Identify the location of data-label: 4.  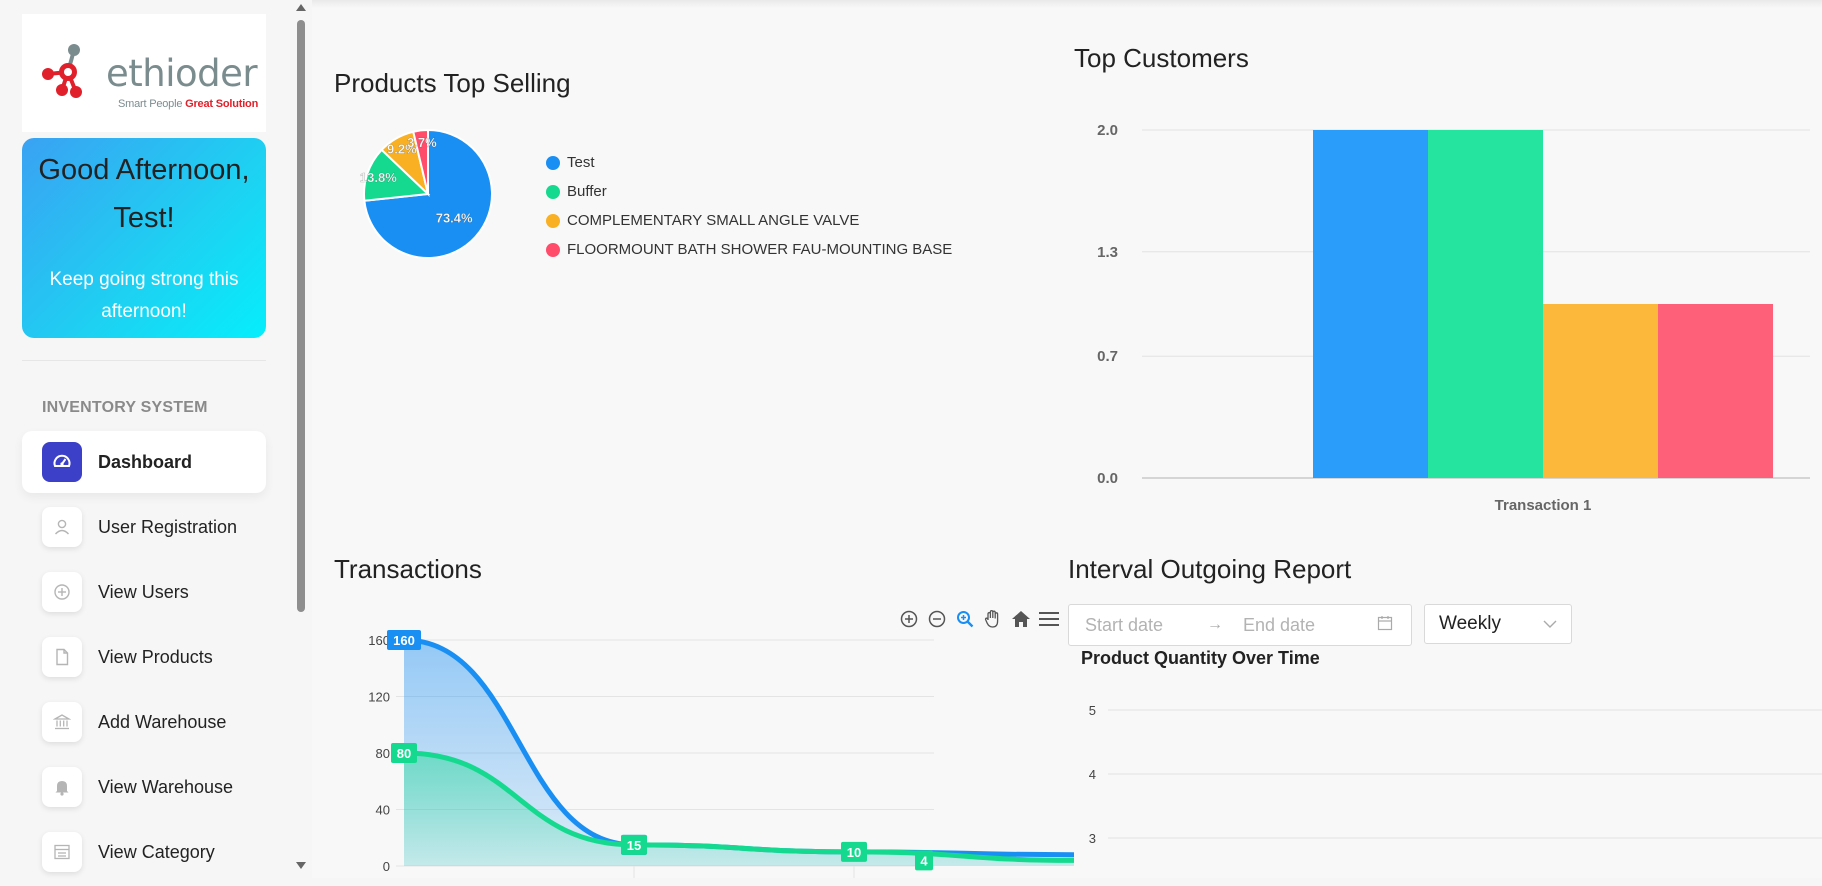
(924, 860).